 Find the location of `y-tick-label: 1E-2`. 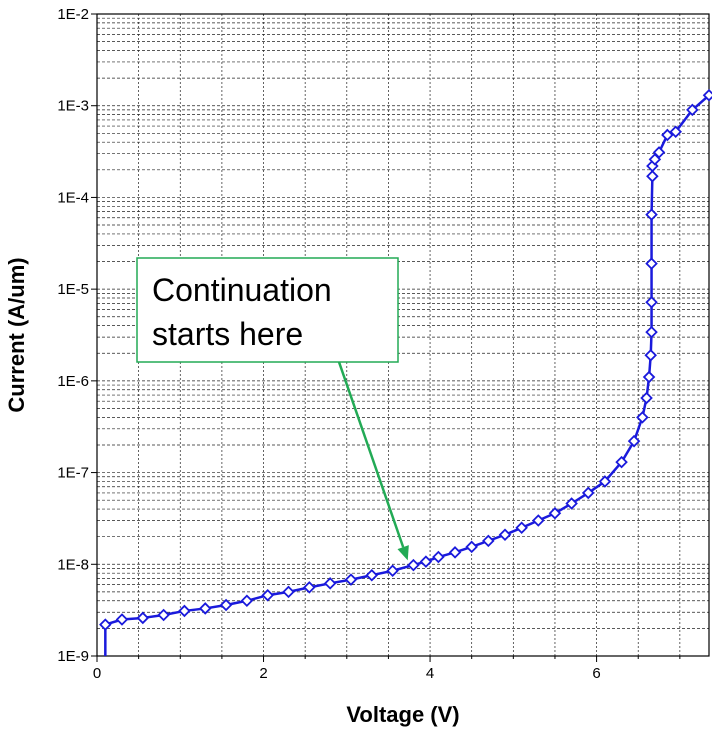

y-tick-label: 1E-2 is located at coordinates (73, 14).